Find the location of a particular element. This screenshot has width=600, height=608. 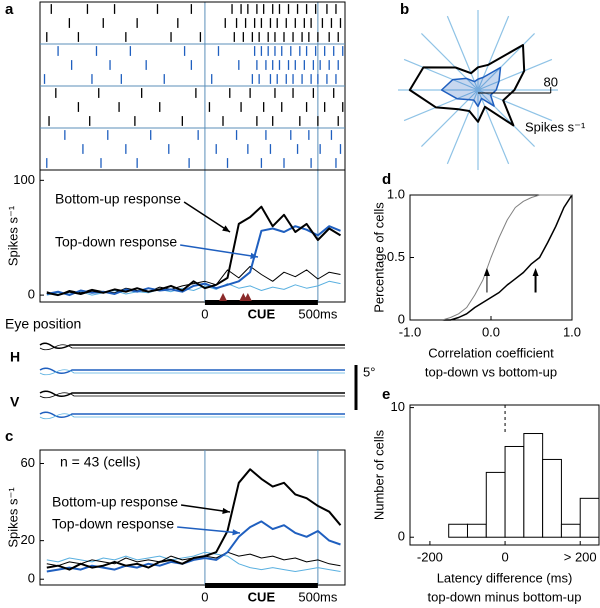

x-tick-label: 1.0 is located at coordinates (572, 331).